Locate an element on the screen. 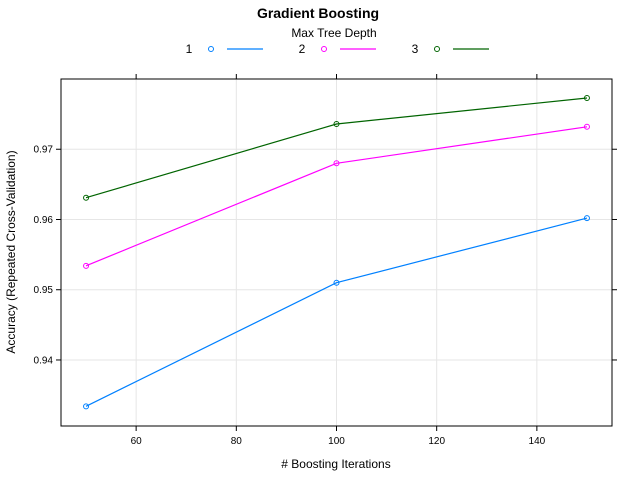 The width and height of the screenshot is (640, 480). legend-label-2: 2 is located at coordinates (302, 49).